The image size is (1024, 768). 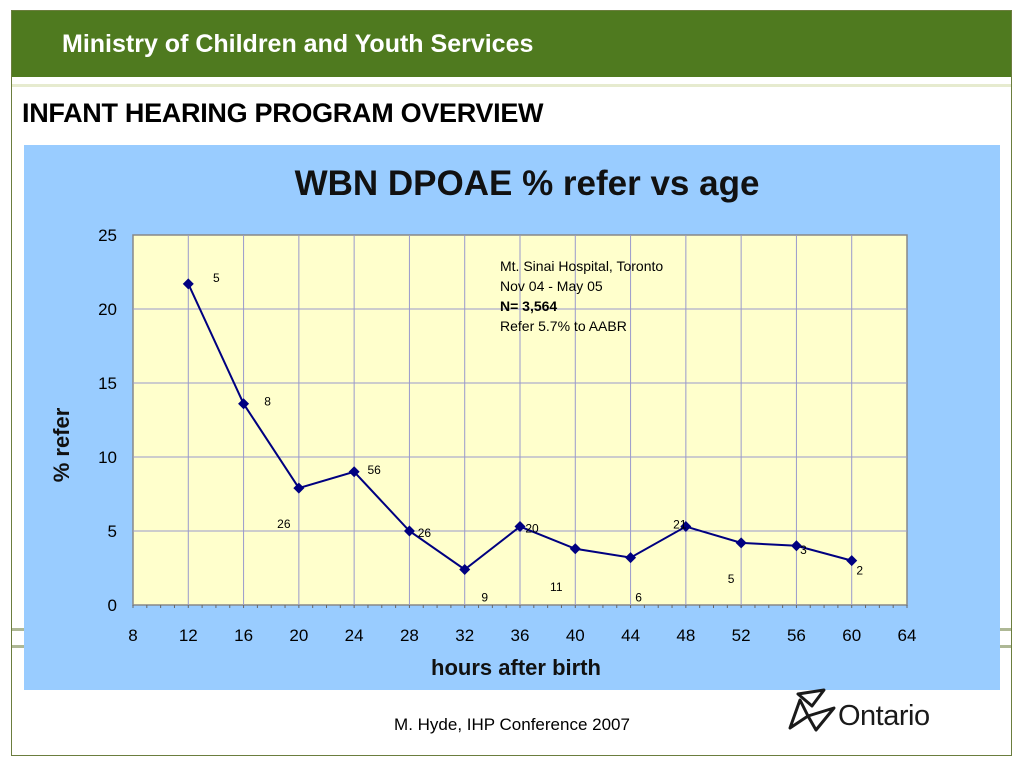 What do you see at coordinates (907, 635) in the screenshot?
I see `x-tick-label: 64` at bounding box center [907, 635].